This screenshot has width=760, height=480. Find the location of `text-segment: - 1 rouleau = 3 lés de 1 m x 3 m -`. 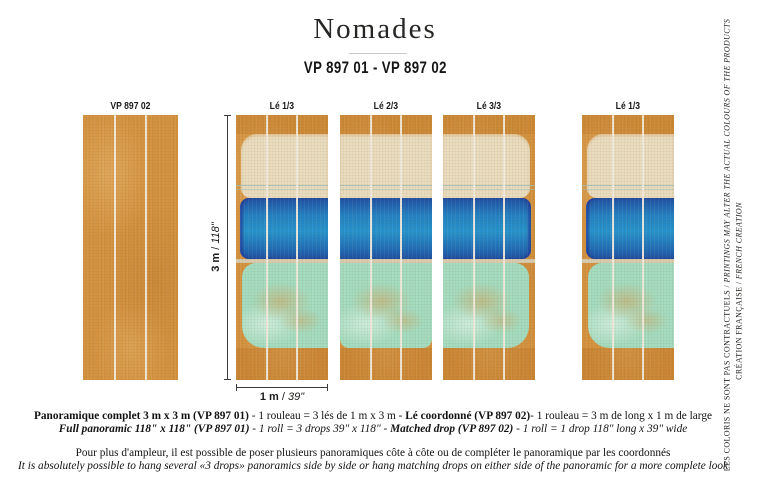

text-segment: - 1 rouleau = 3 lés de 1 m x 3 m - is located at coordinates (327, 416).